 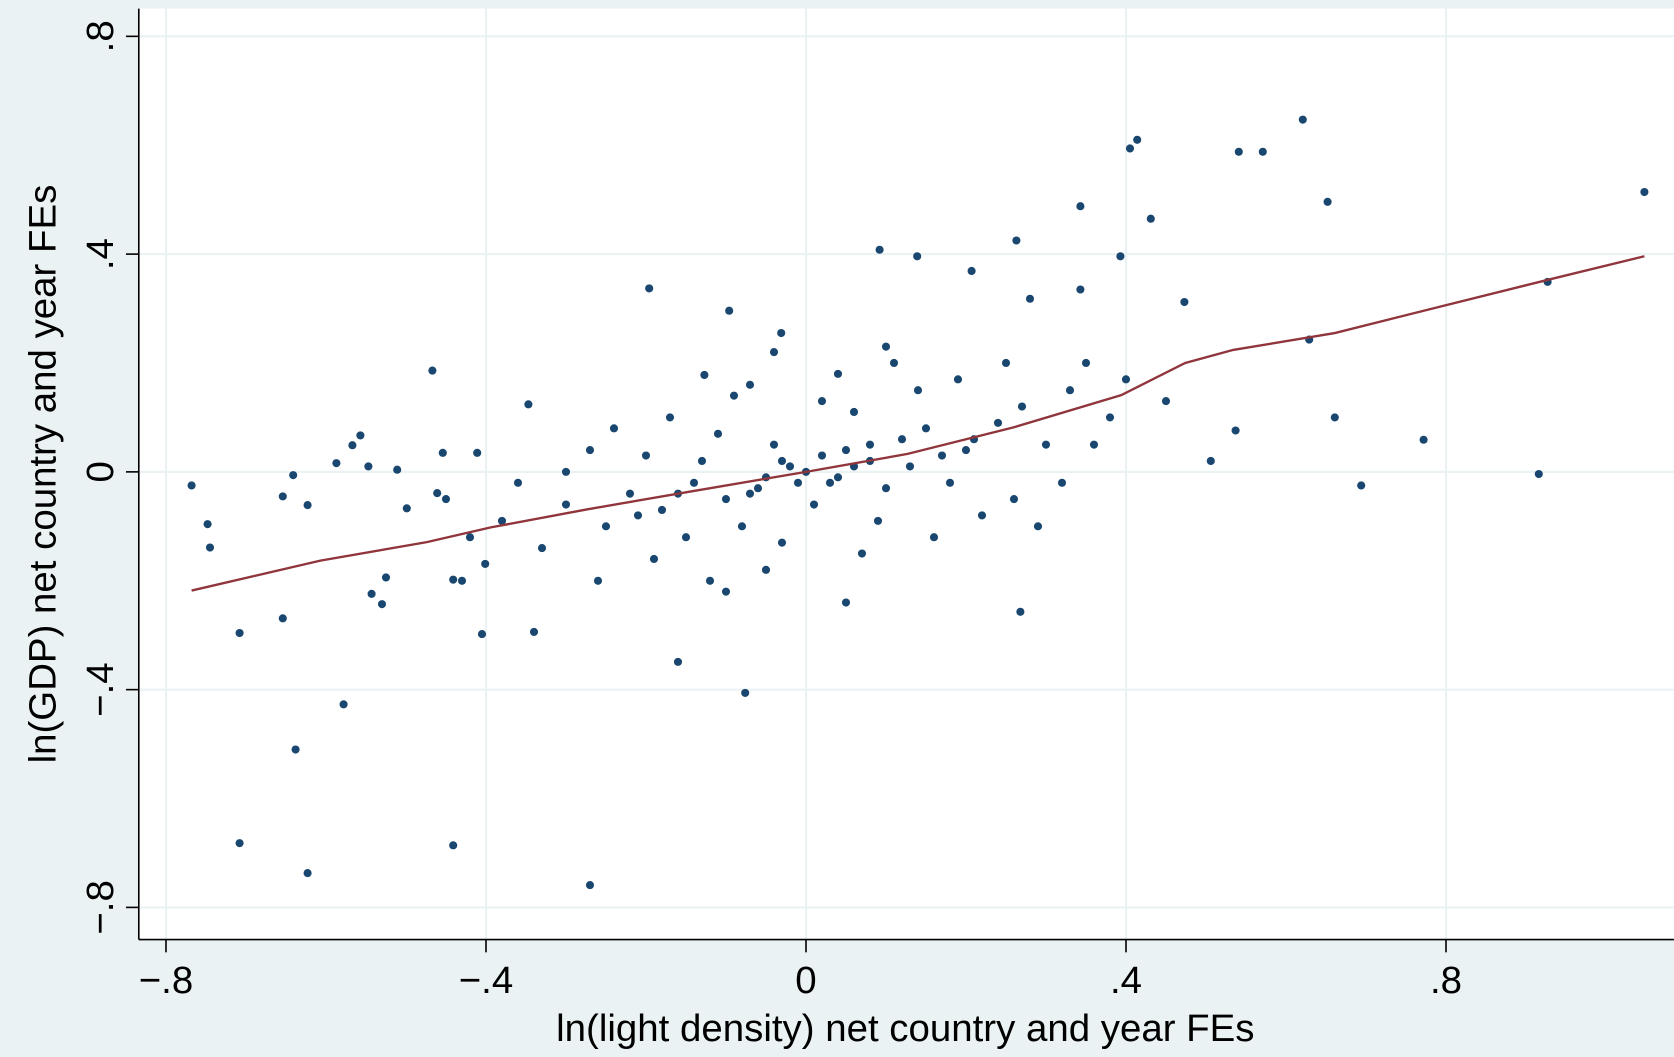 What do you see at coordinates (486, 980) in the screenshot?
I see `x-tick-label: −.4` at bounding box center [486, 980].